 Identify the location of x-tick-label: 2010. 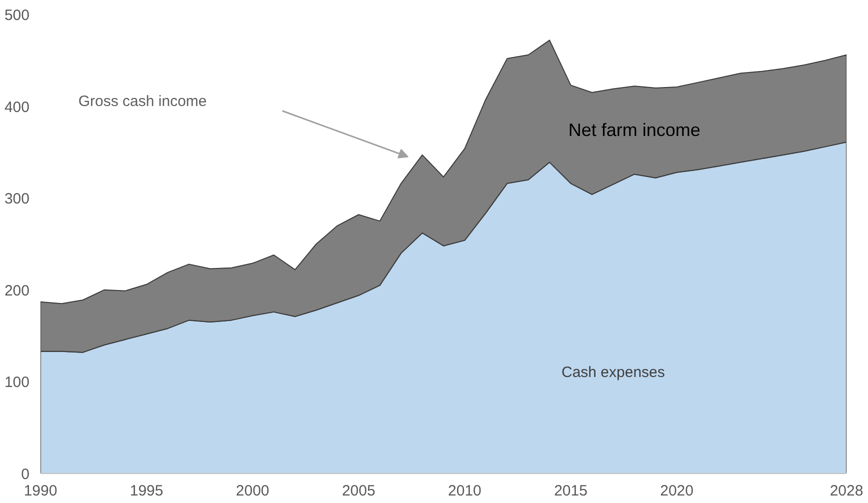
(465, 491).